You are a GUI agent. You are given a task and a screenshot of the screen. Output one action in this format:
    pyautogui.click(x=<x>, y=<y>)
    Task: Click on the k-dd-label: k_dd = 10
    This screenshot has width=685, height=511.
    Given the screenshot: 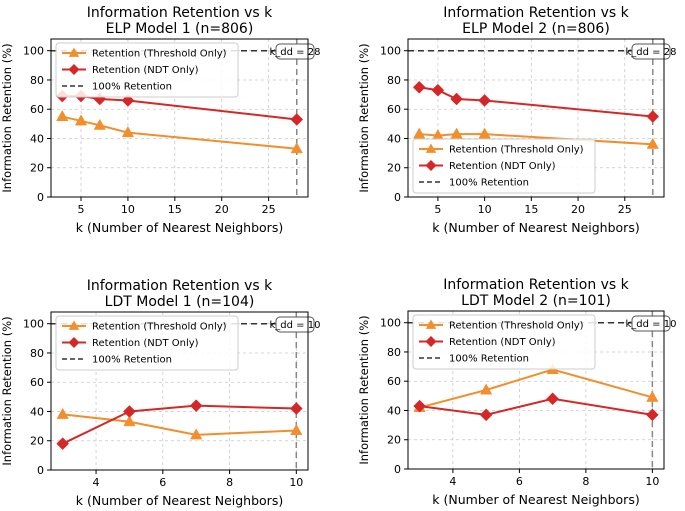 What is the action you would take?
    pyautogui.click(x=651, y=324)
    